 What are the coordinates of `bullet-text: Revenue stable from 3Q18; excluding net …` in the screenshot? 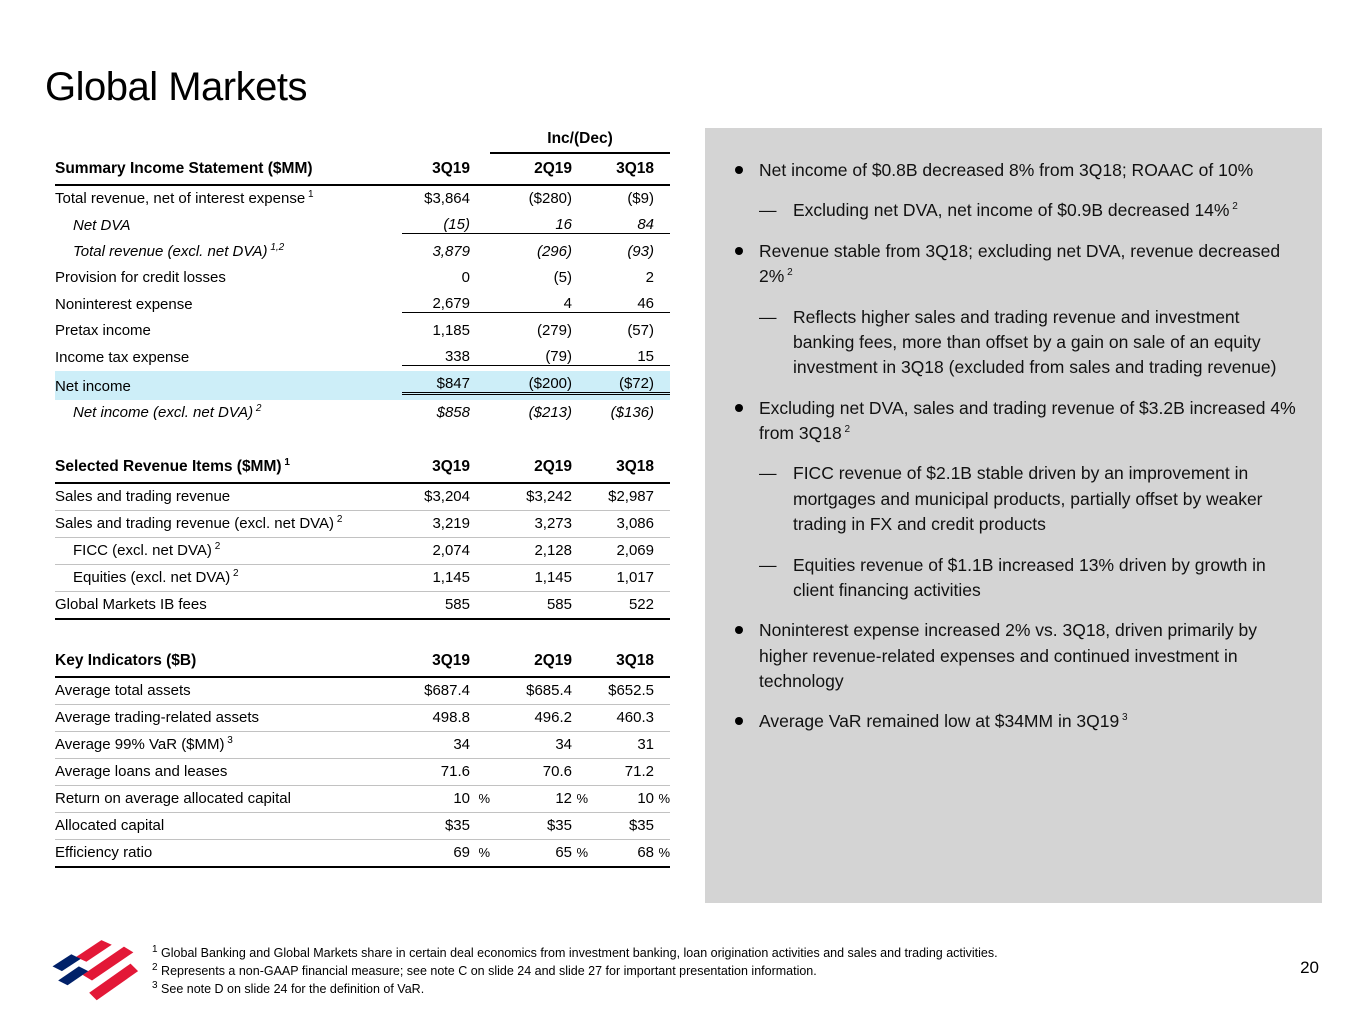 It's located at (1020, 263).